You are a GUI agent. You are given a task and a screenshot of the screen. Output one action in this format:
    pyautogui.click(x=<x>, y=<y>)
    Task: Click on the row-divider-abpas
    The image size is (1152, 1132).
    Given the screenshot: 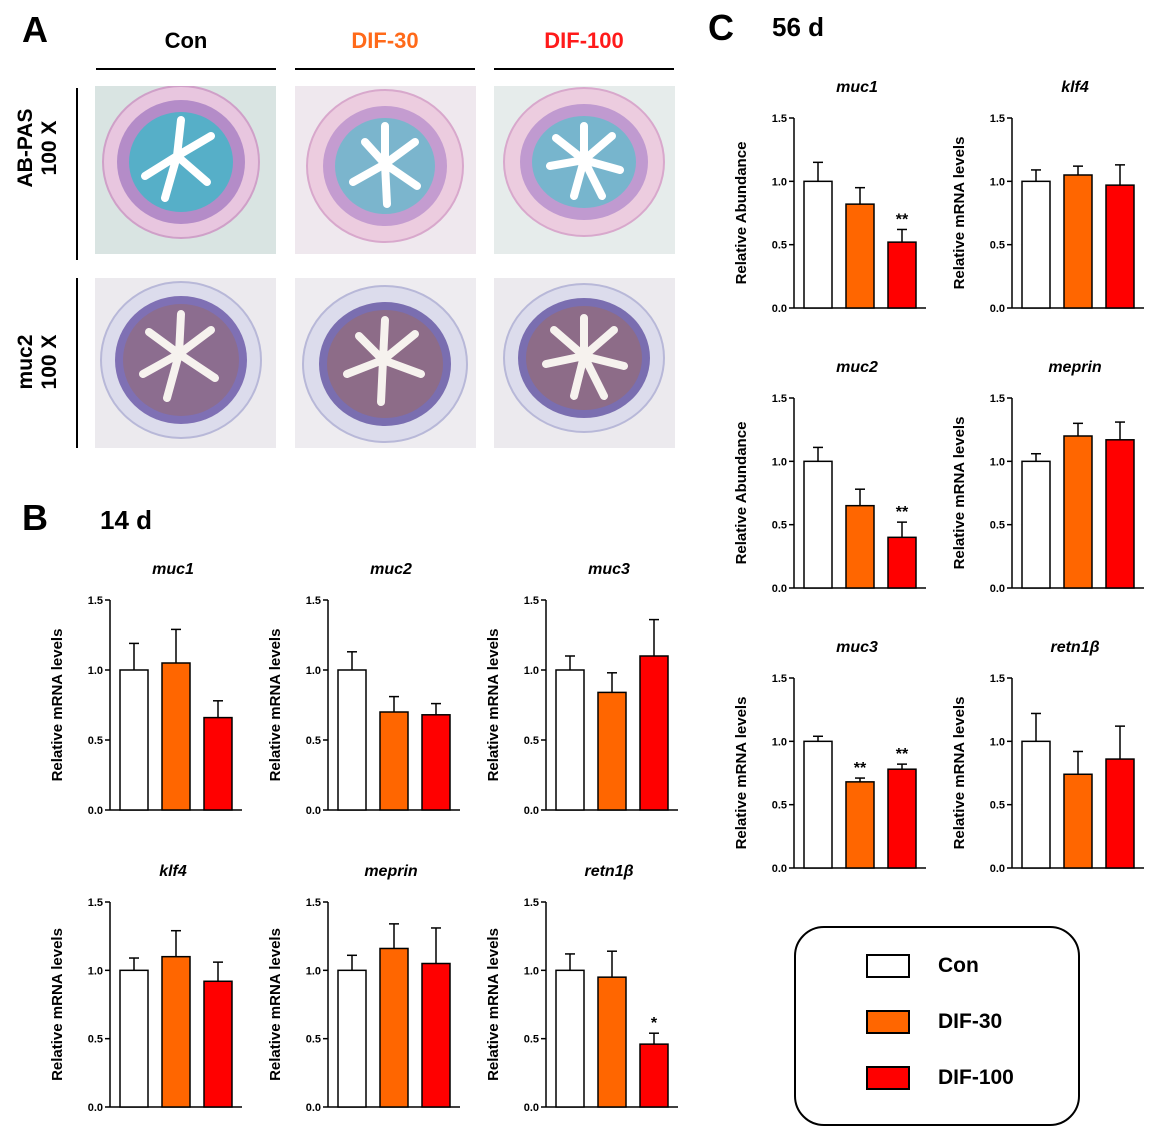 What is the action you would take?
    pyautogui.click(x=77, y=174)
    